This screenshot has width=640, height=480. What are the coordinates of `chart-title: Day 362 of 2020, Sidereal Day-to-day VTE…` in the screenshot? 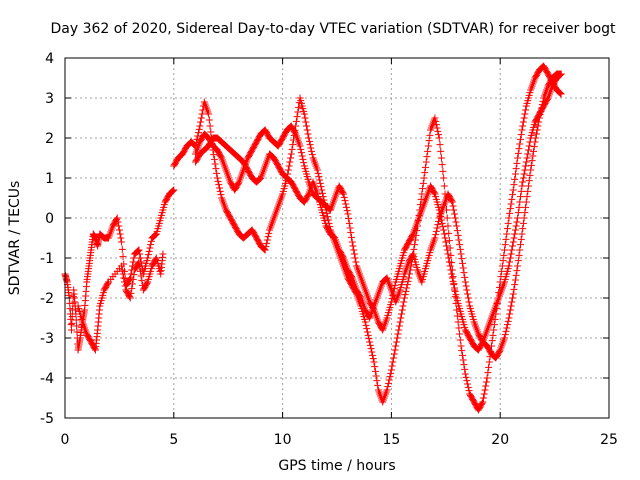 It's located at (333, 29).